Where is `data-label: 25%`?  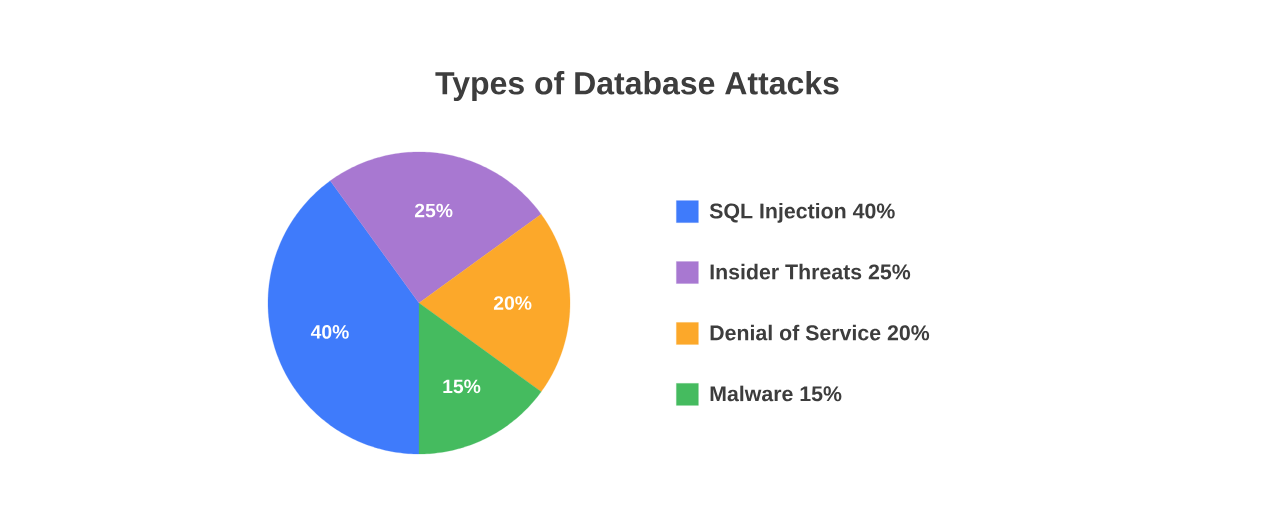 data-label: 25% is located at coordinates (433, 210).